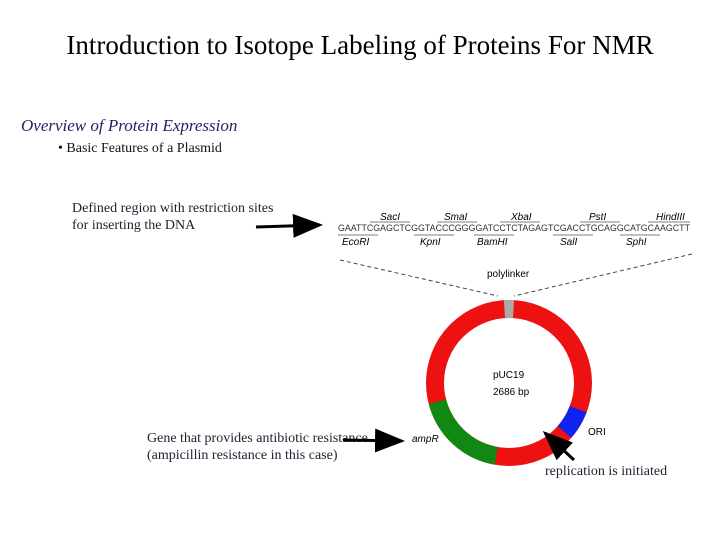 This screenshot has width=720, height=540. What do you see at coordinates (430, 242) in the screenshot?
I see `site-kpni: KpnI` at bounding box center [430, 242].